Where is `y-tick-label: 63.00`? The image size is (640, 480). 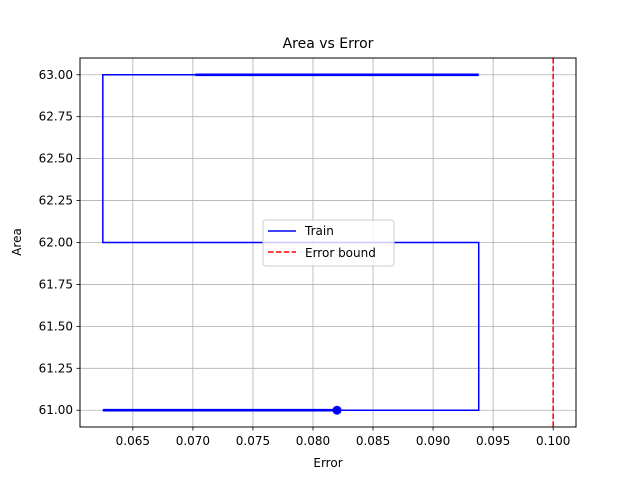
y-tick-label: 63.00 is located at coordinates (56, 75).